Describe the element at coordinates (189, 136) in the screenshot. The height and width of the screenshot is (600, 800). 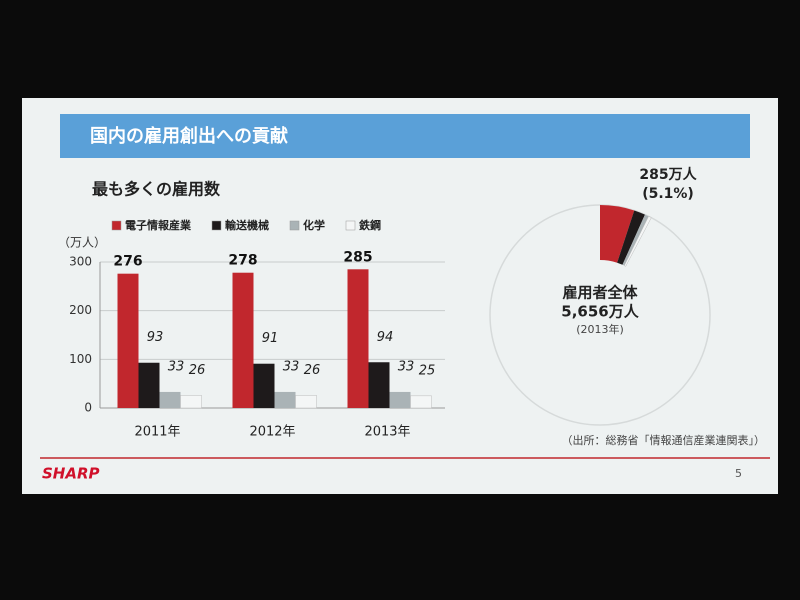
I see `slide-title: 国内の雇用創出への貢献` at that location.